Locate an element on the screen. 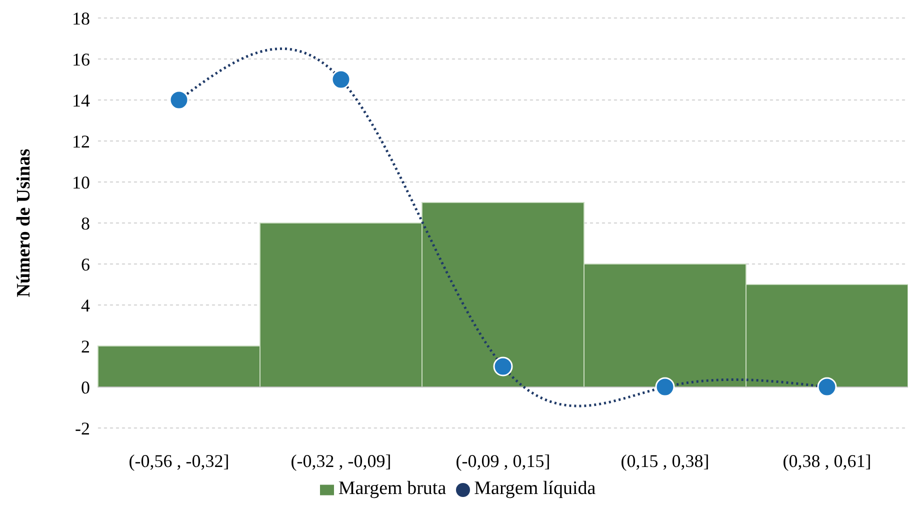  legend-label: Margem líquida is located at coordinates (535, 488).